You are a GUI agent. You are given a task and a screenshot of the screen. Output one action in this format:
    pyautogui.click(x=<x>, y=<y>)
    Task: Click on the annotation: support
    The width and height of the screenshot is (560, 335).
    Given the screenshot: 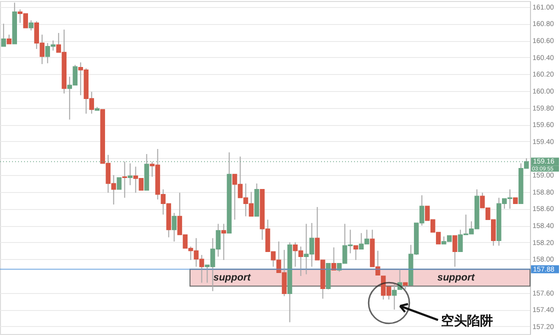 What is the action you would take?
    pyautogui.click(x=456, y=278)
    